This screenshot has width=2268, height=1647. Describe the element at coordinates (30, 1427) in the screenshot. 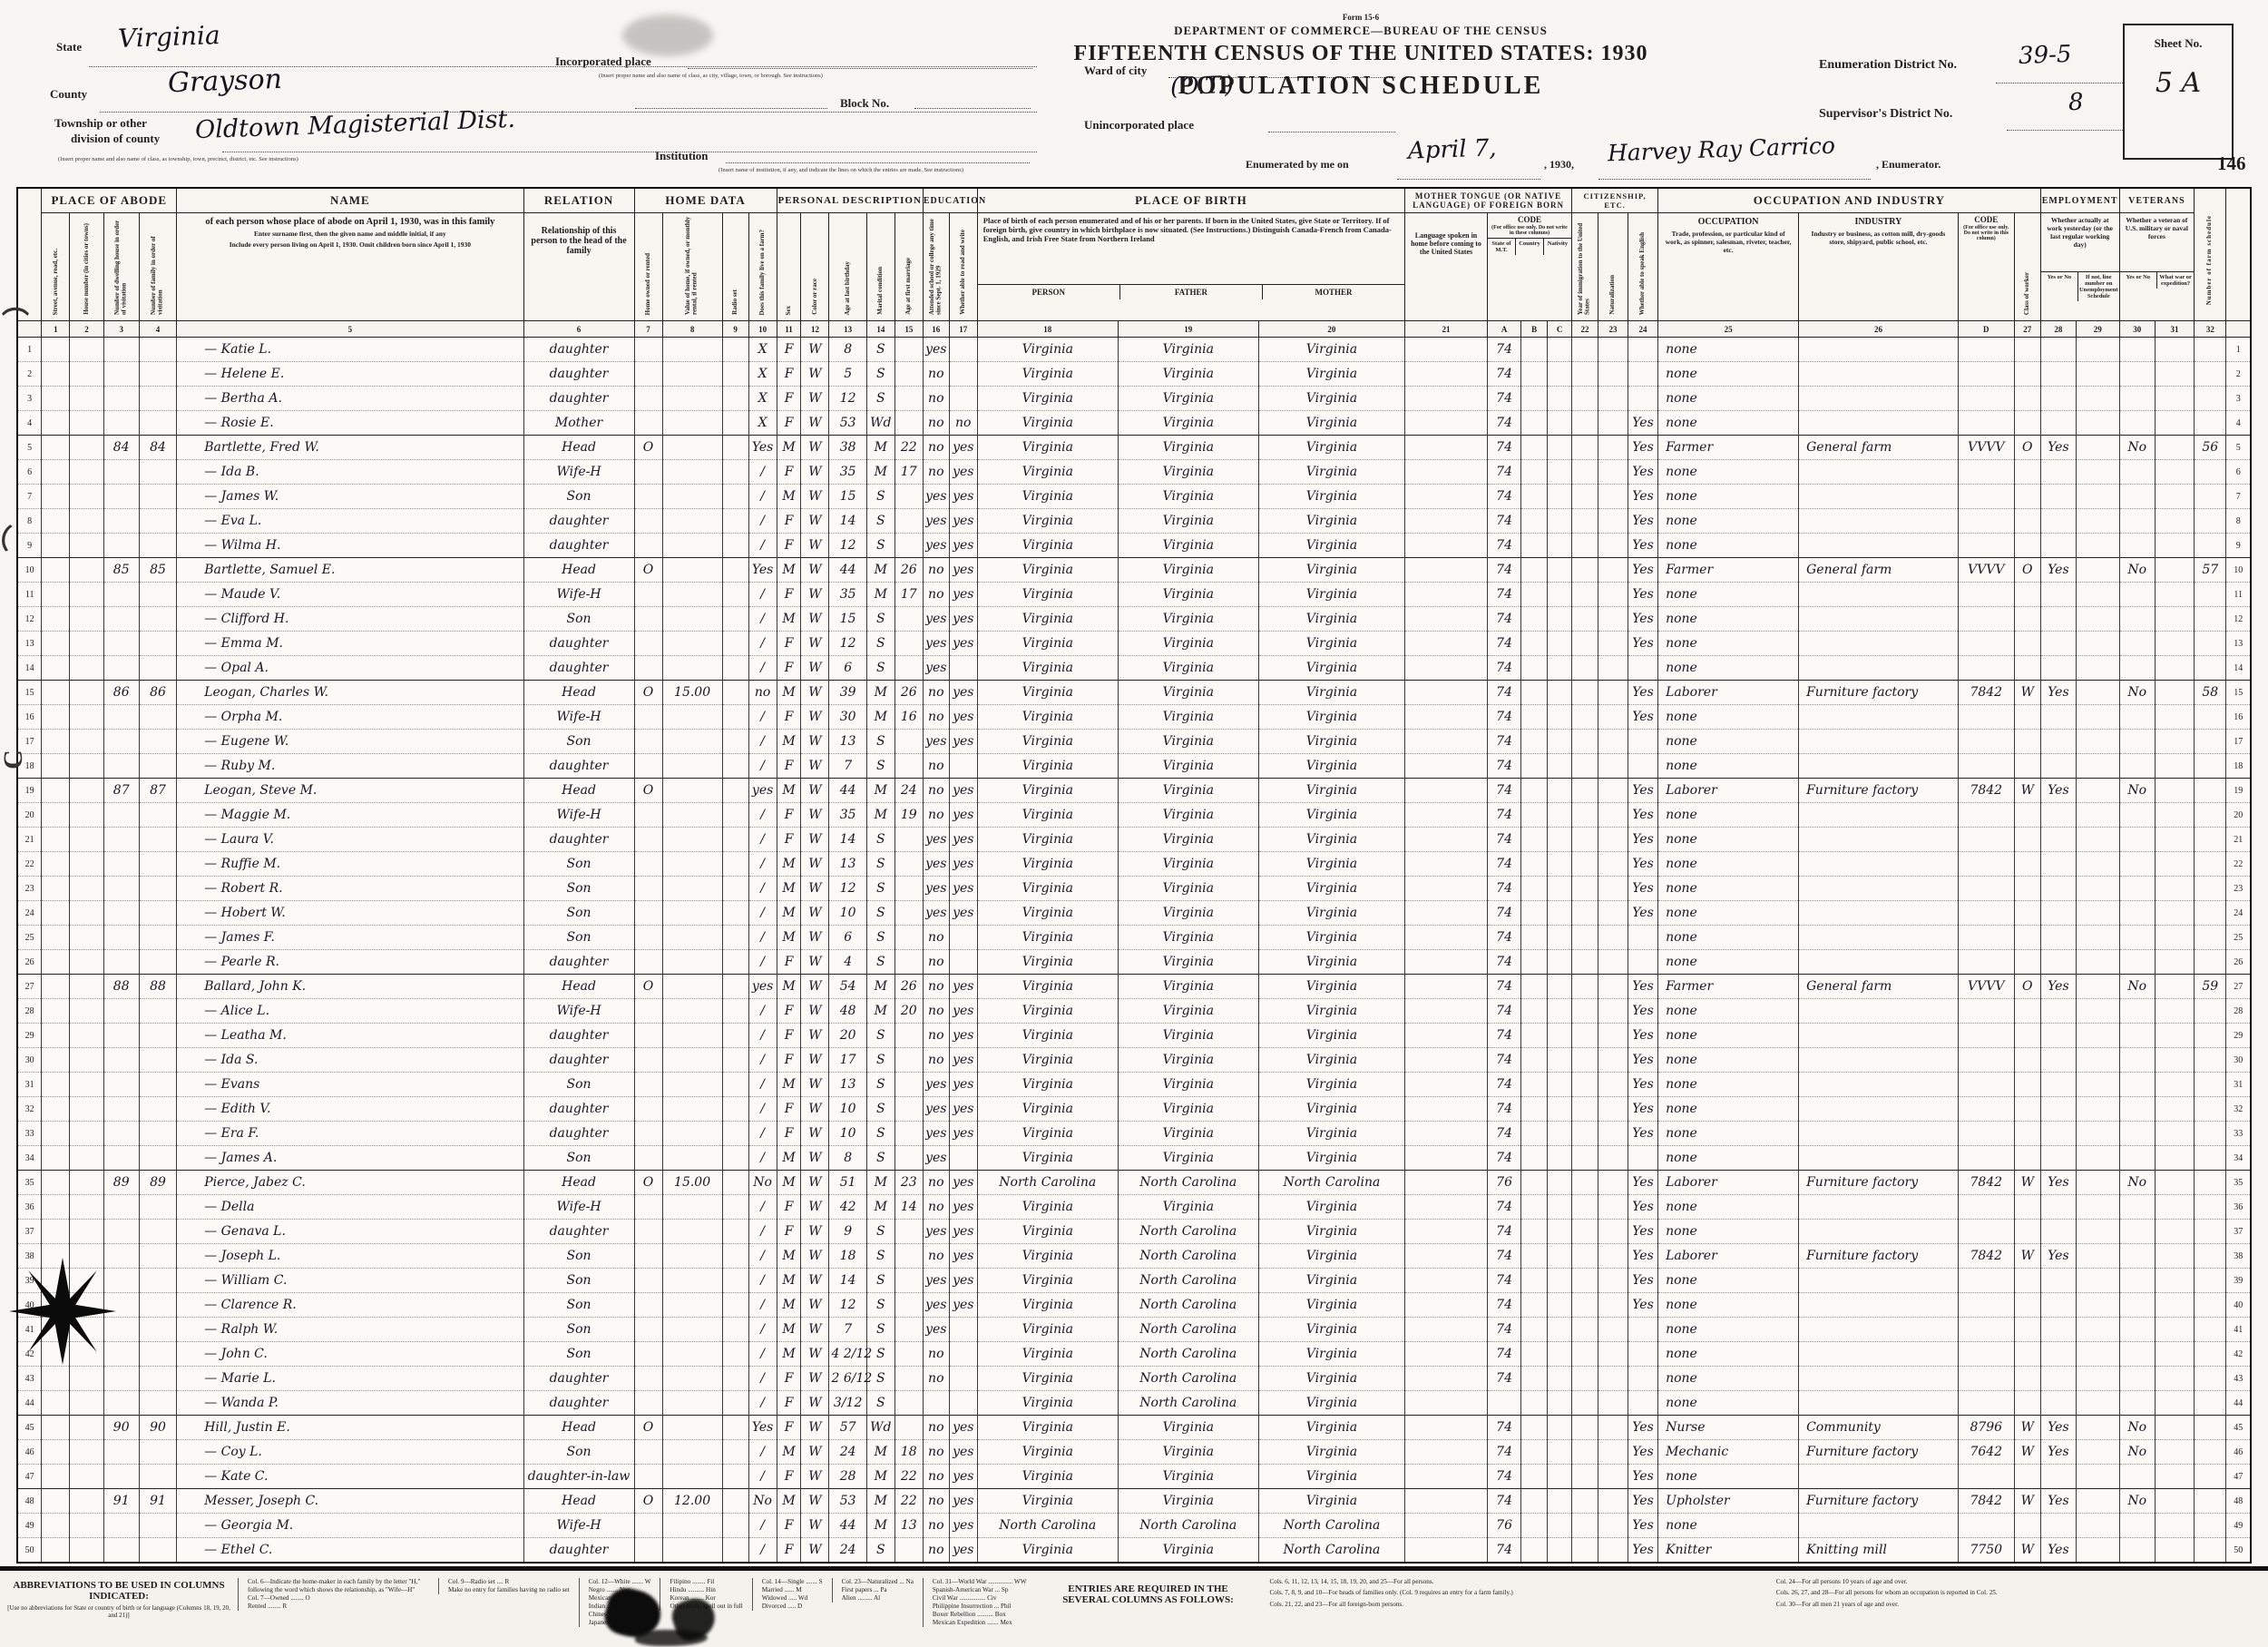

I see `cell-ln: 45` at that location.